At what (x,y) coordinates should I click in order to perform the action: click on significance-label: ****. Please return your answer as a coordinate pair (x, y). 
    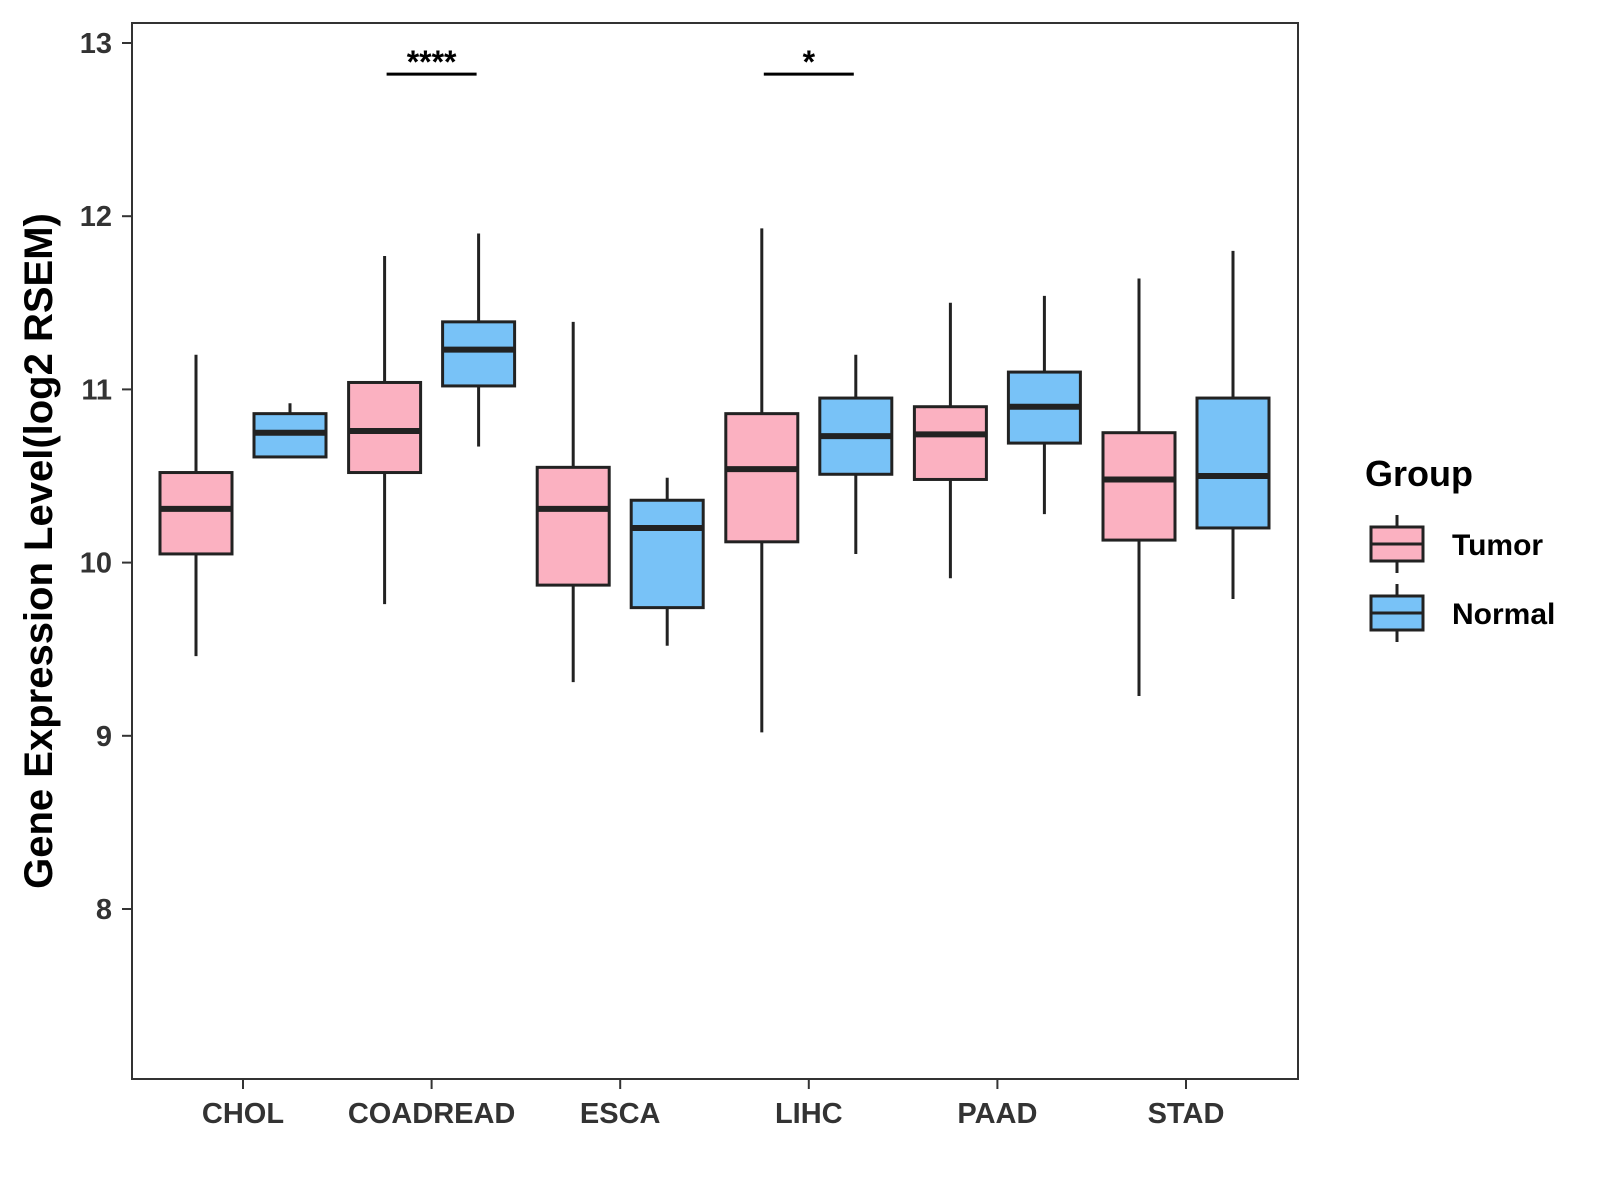
    Looking at the image, I should click on (432, 62).